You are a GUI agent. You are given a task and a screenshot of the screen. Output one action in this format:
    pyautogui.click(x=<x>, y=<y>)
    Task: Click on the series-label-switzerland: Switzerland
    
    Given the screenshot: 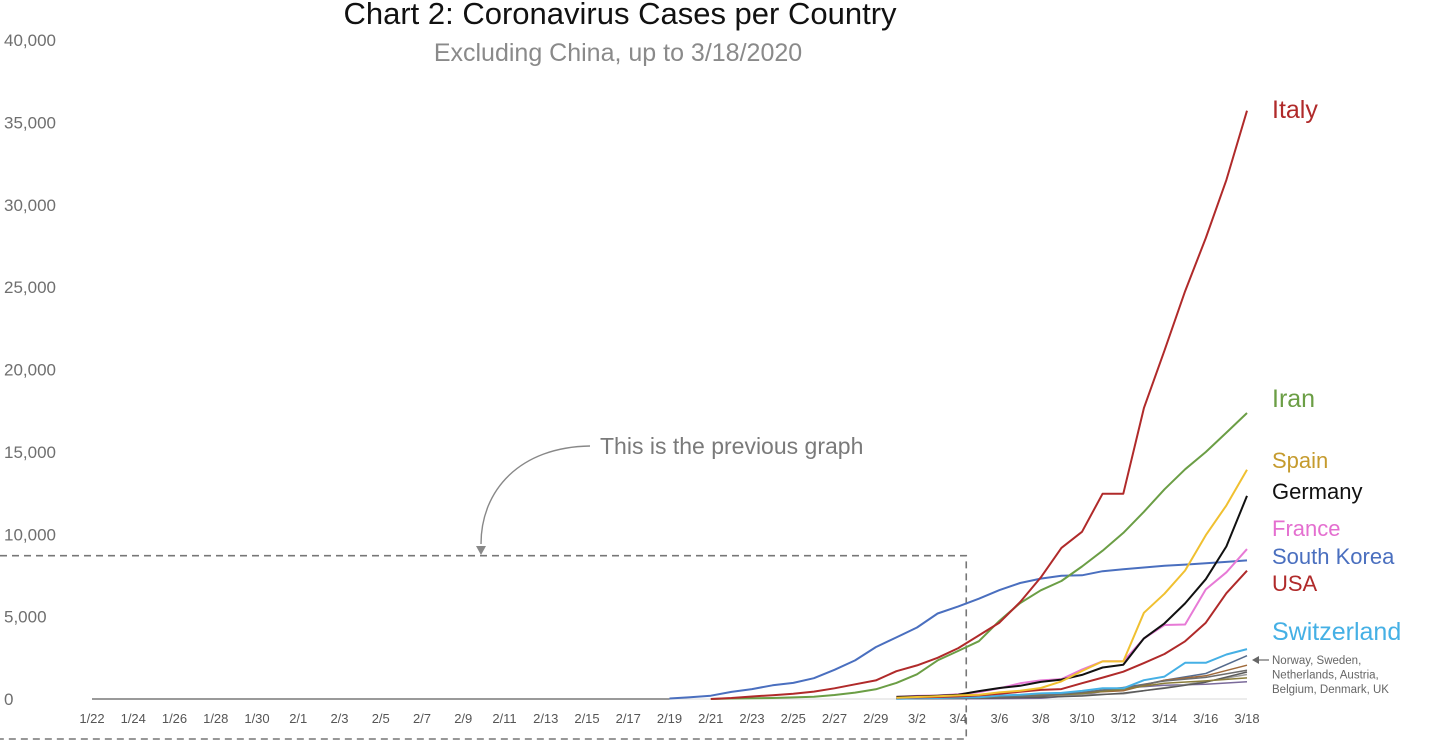 What is the action you would take?
    pyautogui.click(x=1336, y=632)
    